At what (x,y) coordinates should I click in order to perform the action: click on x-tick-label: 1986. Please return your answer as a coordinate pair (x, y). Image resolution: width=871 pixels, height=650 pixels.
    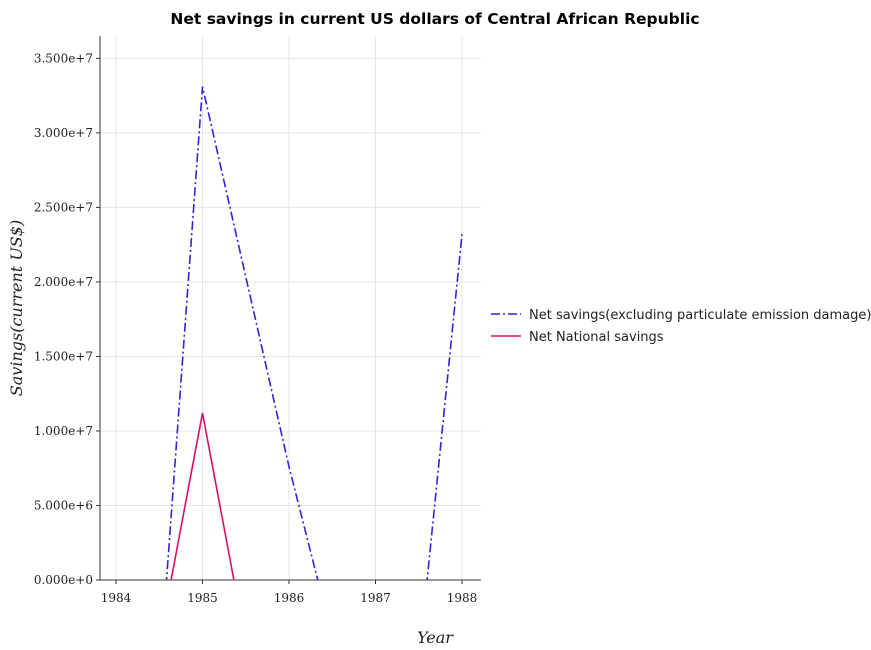
    Looking at the image, I should click on (289, 598).